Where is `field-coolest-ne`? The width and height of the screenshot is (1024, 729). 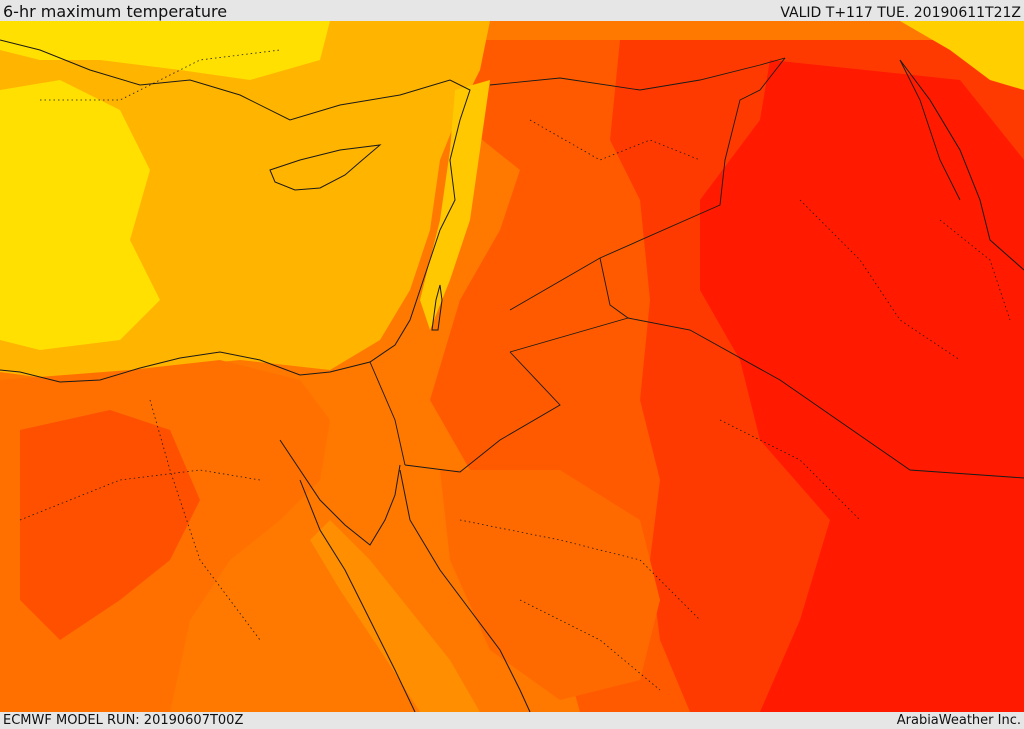 field-coolest-ne is located at coordinates (962, 55).